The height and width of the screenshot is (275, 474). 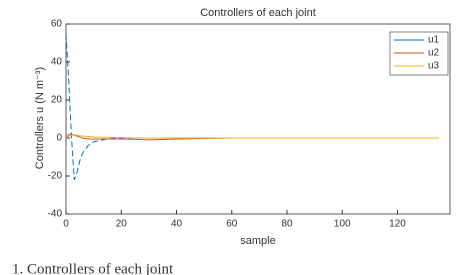 I want to click on y-tick-label: -20, so click(x=55, y=176).